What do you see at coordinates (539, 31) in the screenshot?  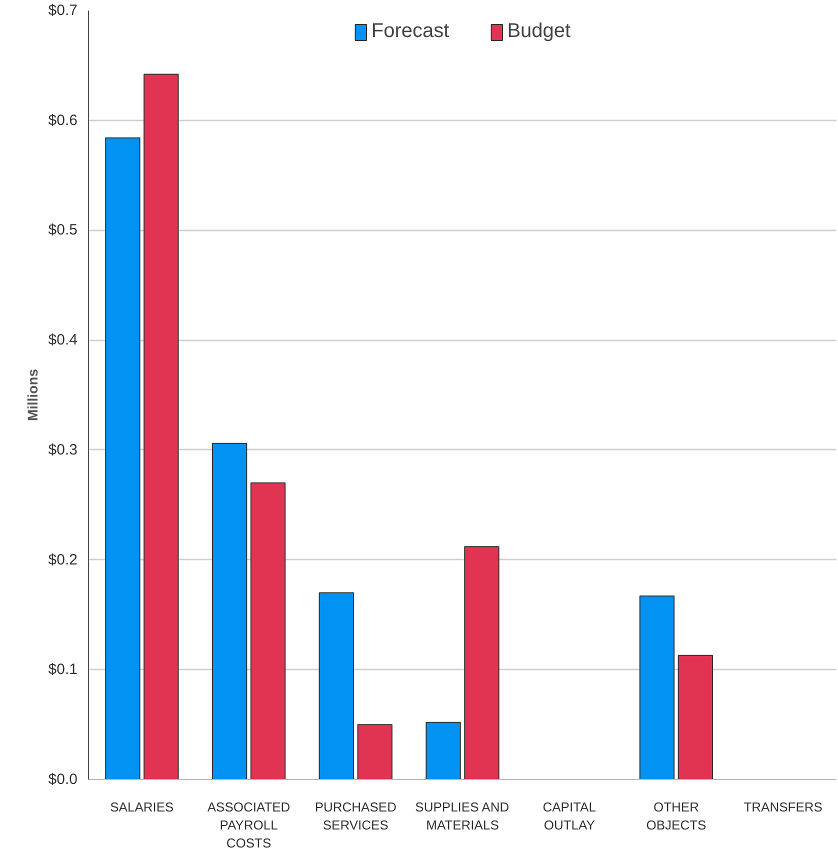 I see `legend-label: Budget` at bounding box center [539, 31].